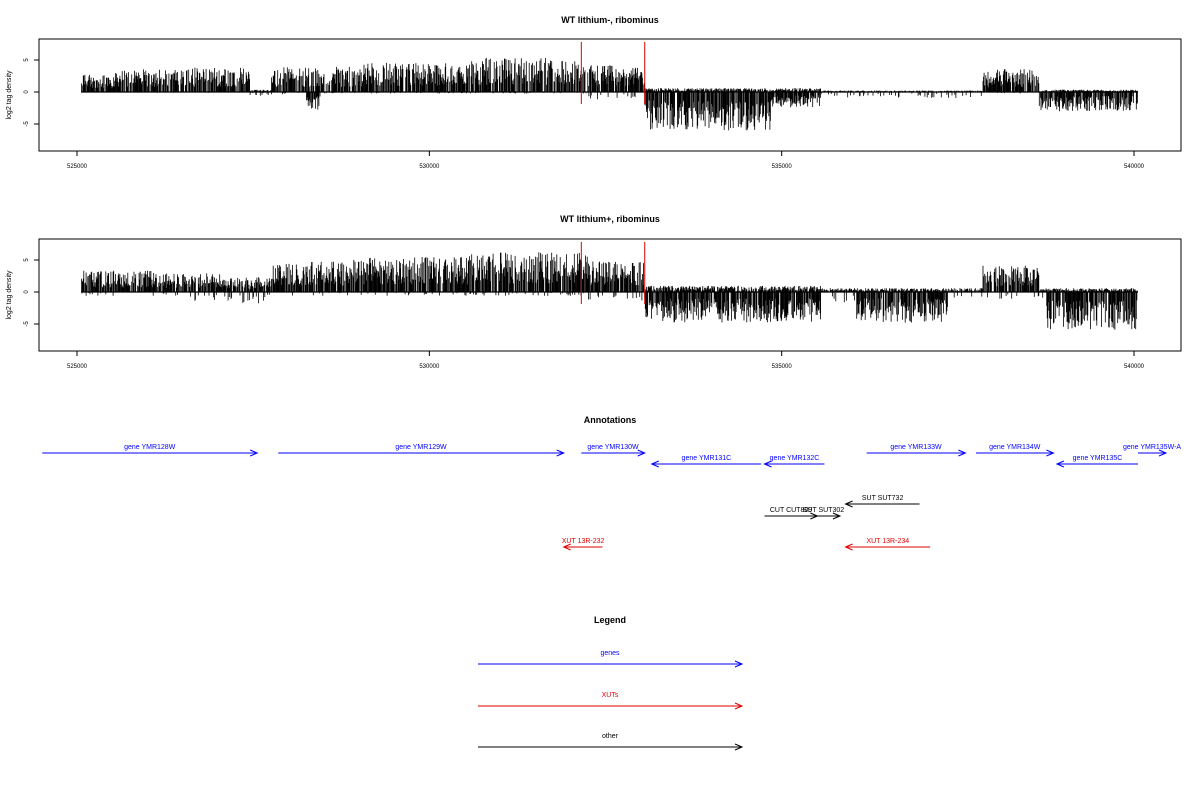  I want to click on legend-gene-arrow, so click(611, 664).